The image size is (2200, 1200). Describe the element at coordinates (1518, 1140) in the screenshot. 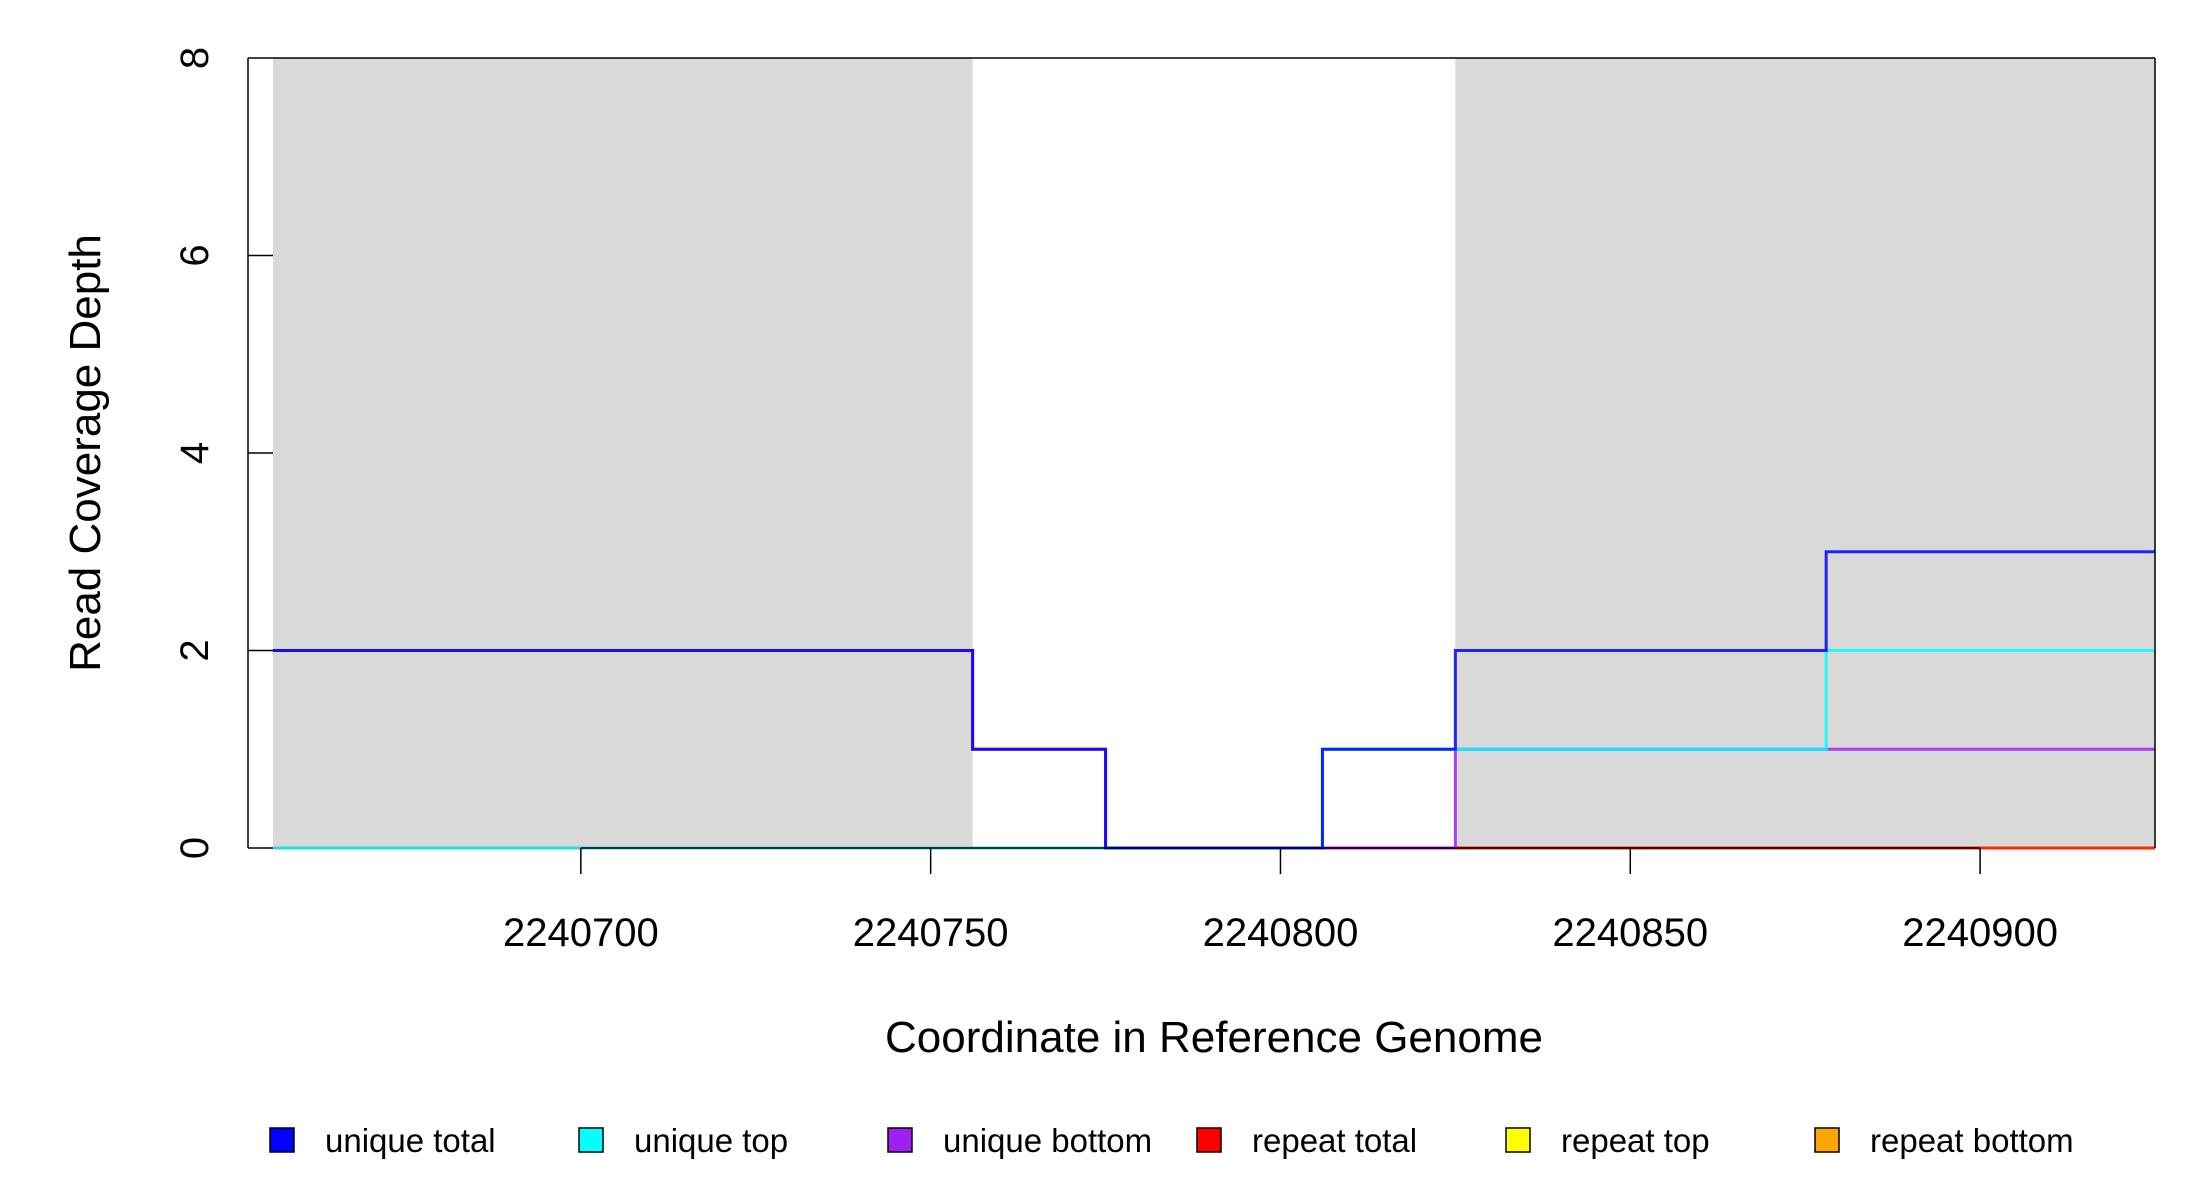

I see `legend-swatch-repeat-top` at that location.